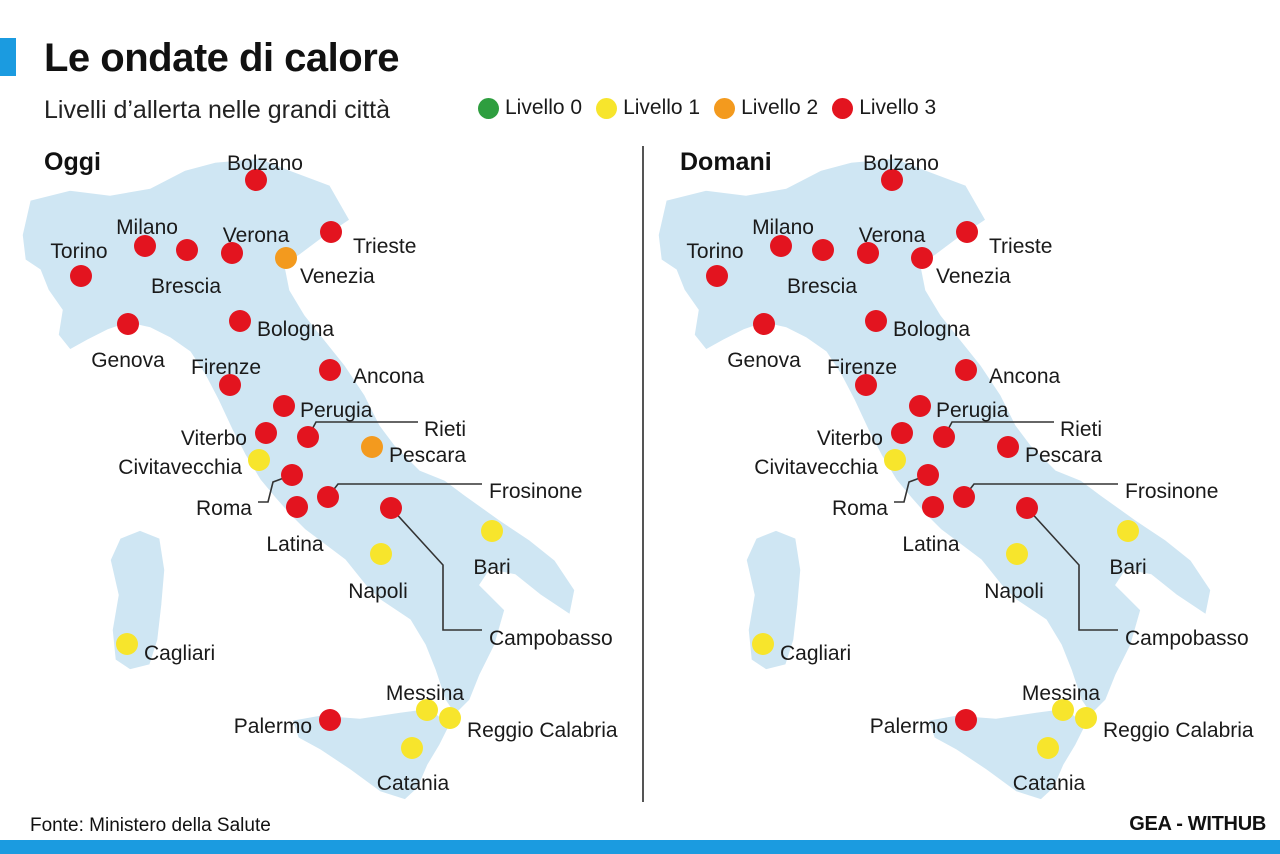 This screenshot has width=1280, height=854. Describe the element at coordinates (931, 544) in the screenshot. I see `city-label-latina: Latina` at that location.